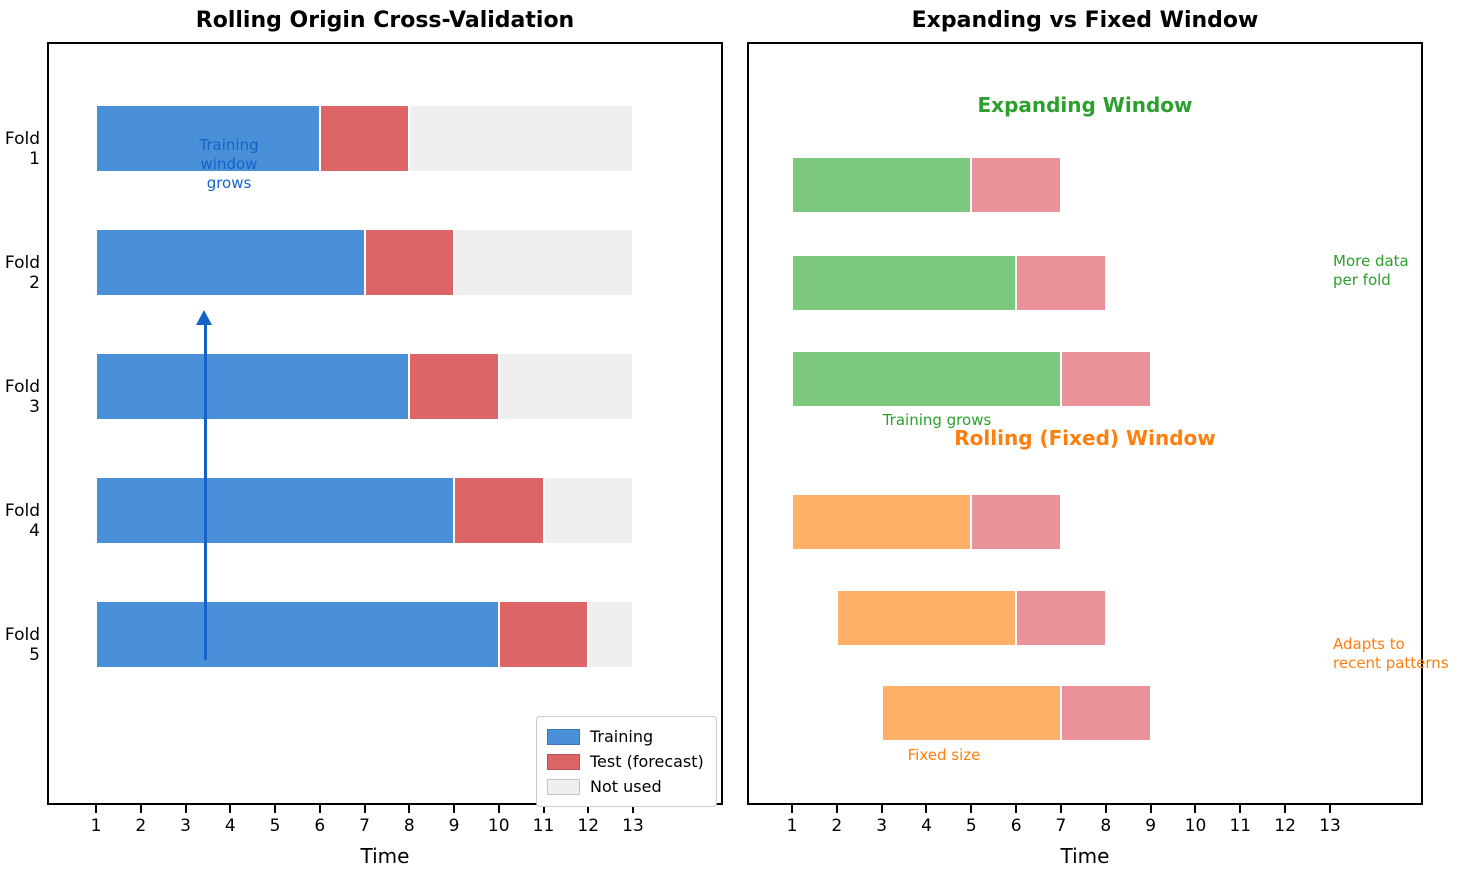 The height and width of the screenshot is (884, 1461). I want to click on test-red-swatch, so click(563, 761).